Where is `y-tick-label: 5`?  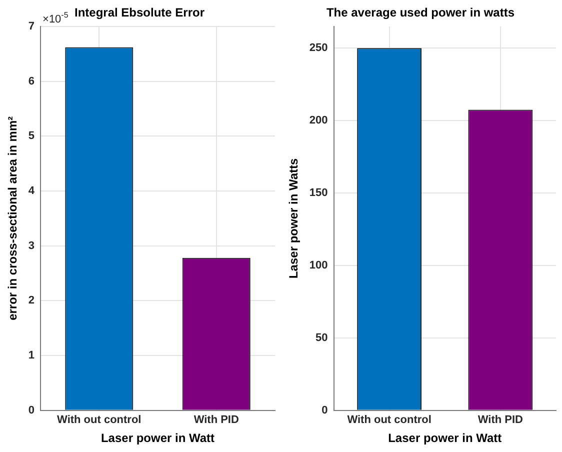
y-tick-label: 5 is located at coordinates (31, 136).